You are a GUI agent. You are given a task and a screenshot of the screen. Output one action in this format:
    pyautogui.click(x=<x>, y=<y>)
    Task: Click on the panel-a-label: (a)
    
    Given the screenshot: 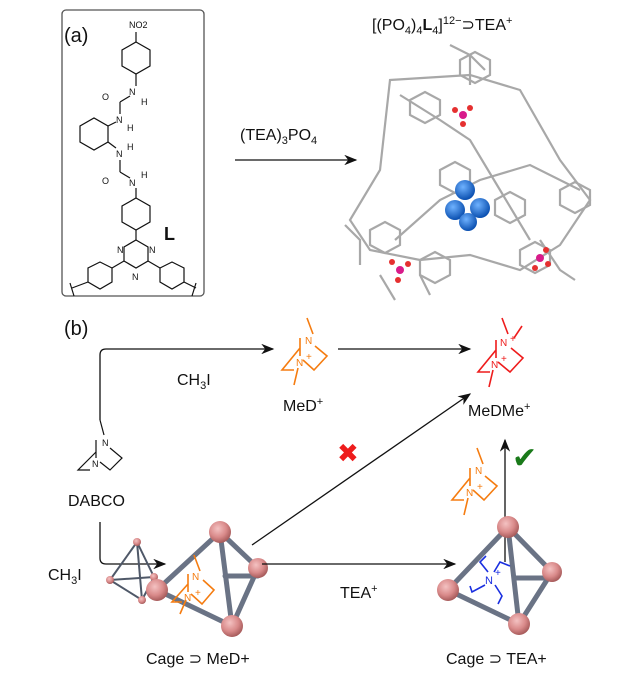 What is the action you would take?
    pyautogui.click(x=76, y=36)
    